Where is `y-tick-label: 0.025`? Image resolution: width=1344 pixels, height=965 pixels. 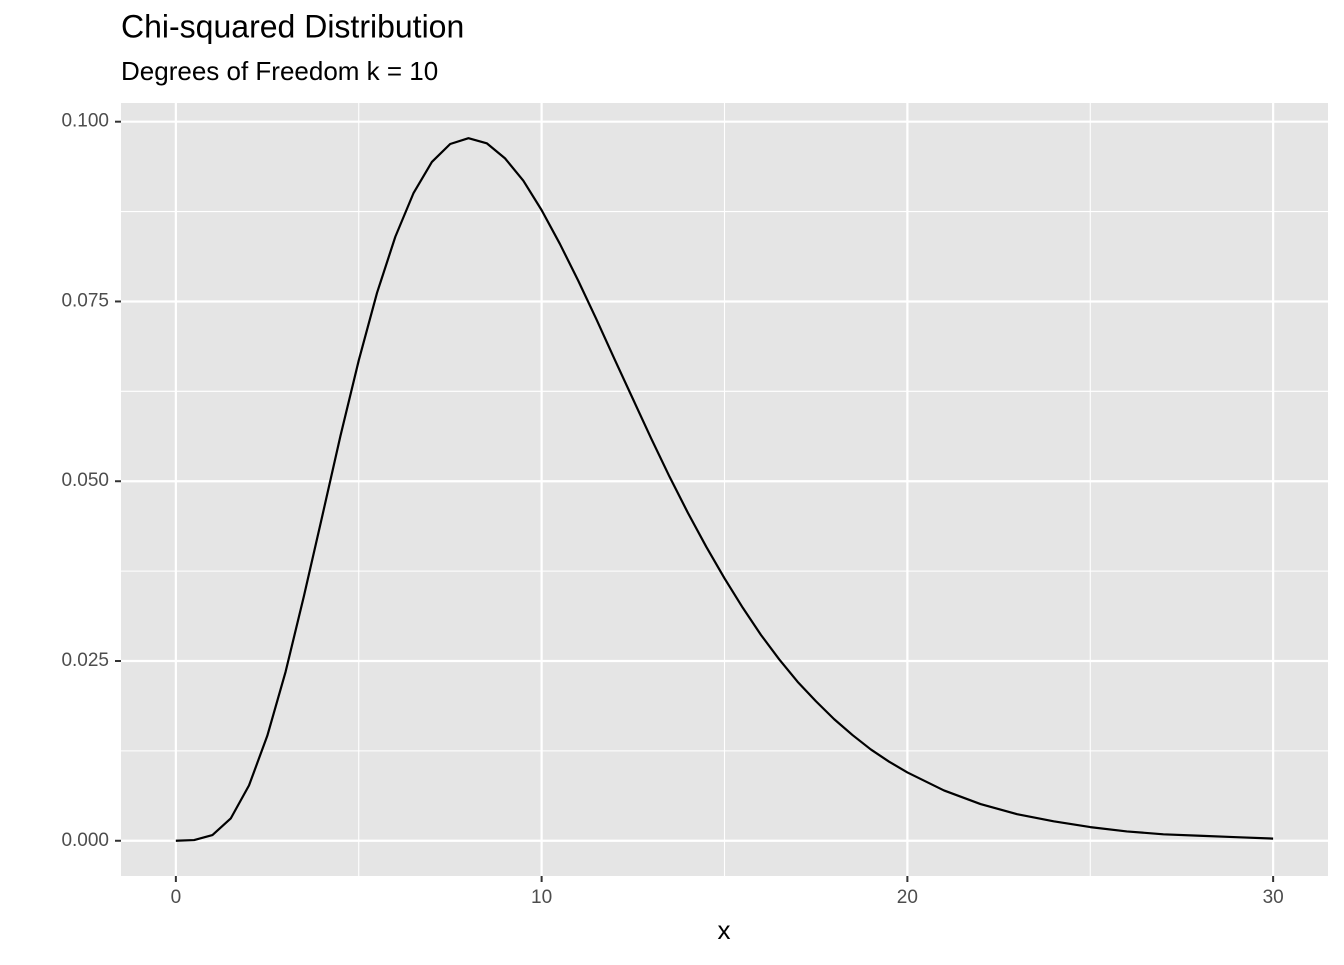
y-tick-label: 0.025 is located at coordinates (85, 660).